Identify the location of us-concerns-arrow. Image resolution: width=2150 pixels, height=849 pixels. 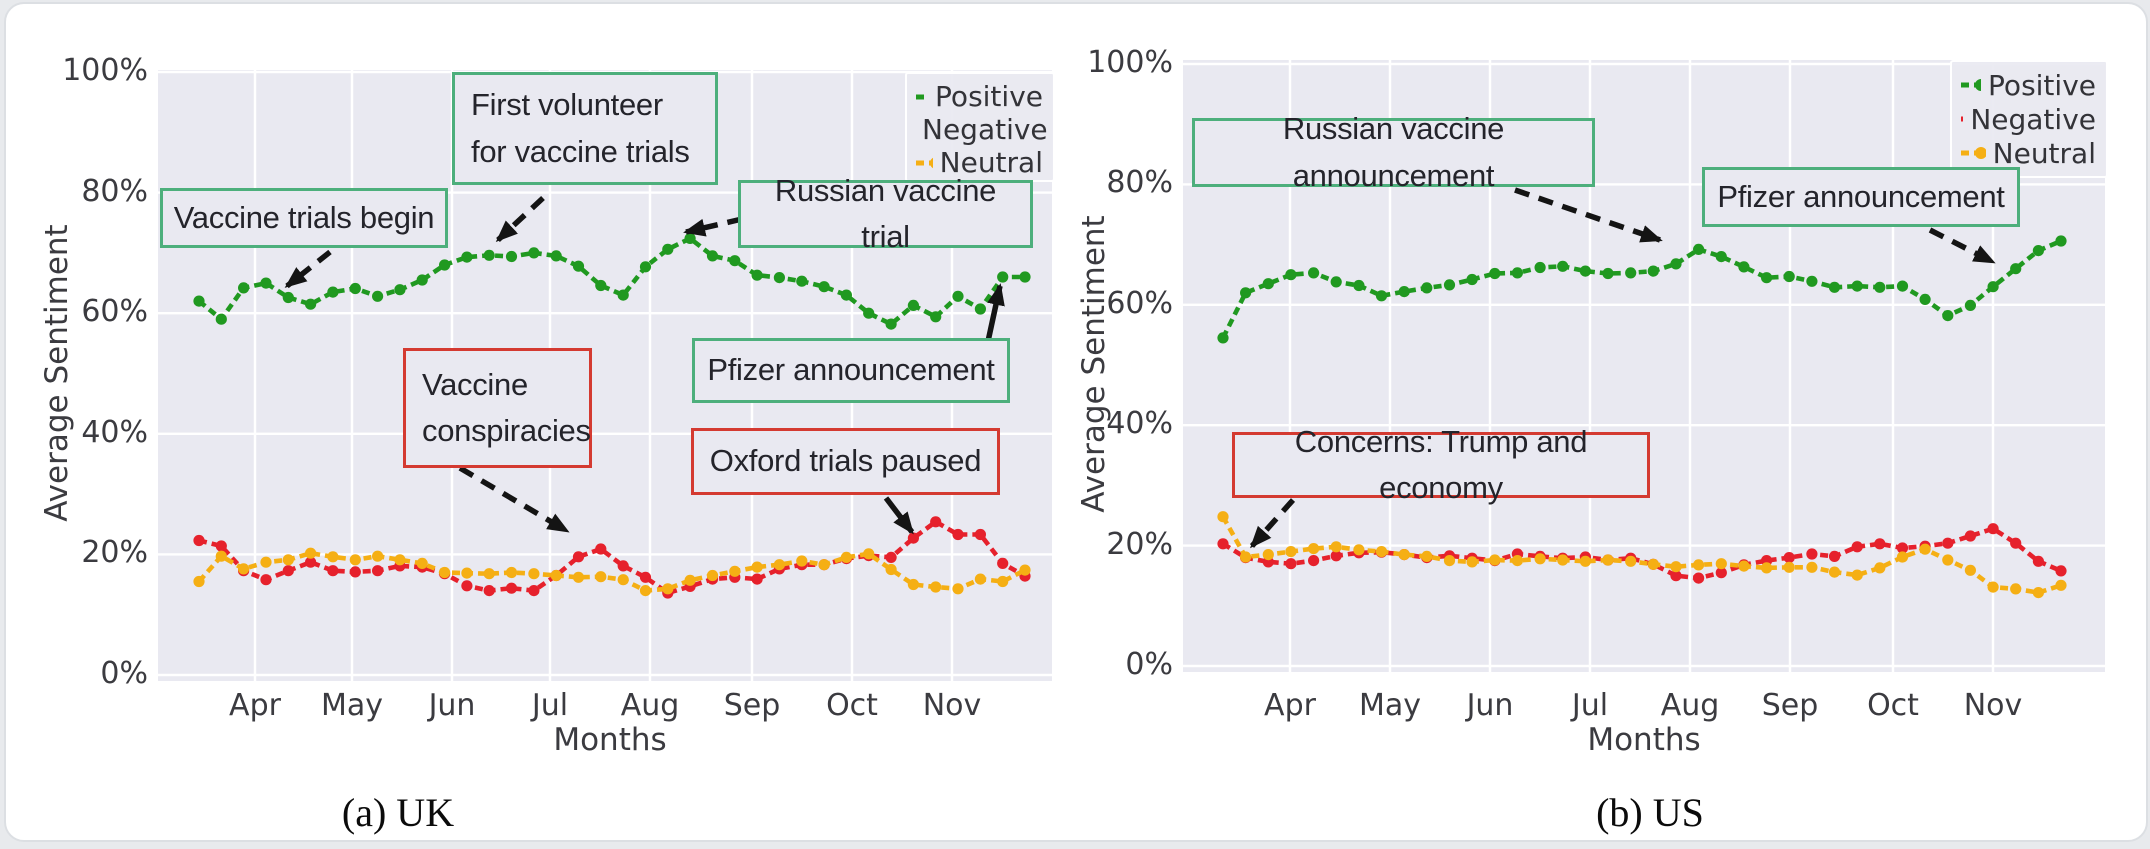
(1272, 523).